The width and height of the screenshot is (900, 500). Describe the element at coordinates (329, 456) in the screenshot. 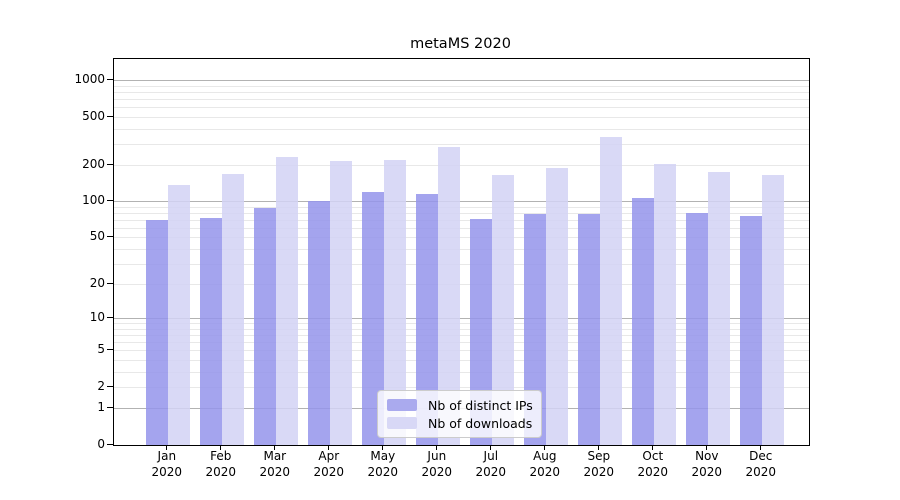

I see `x-tick-month: Apr` at that location.